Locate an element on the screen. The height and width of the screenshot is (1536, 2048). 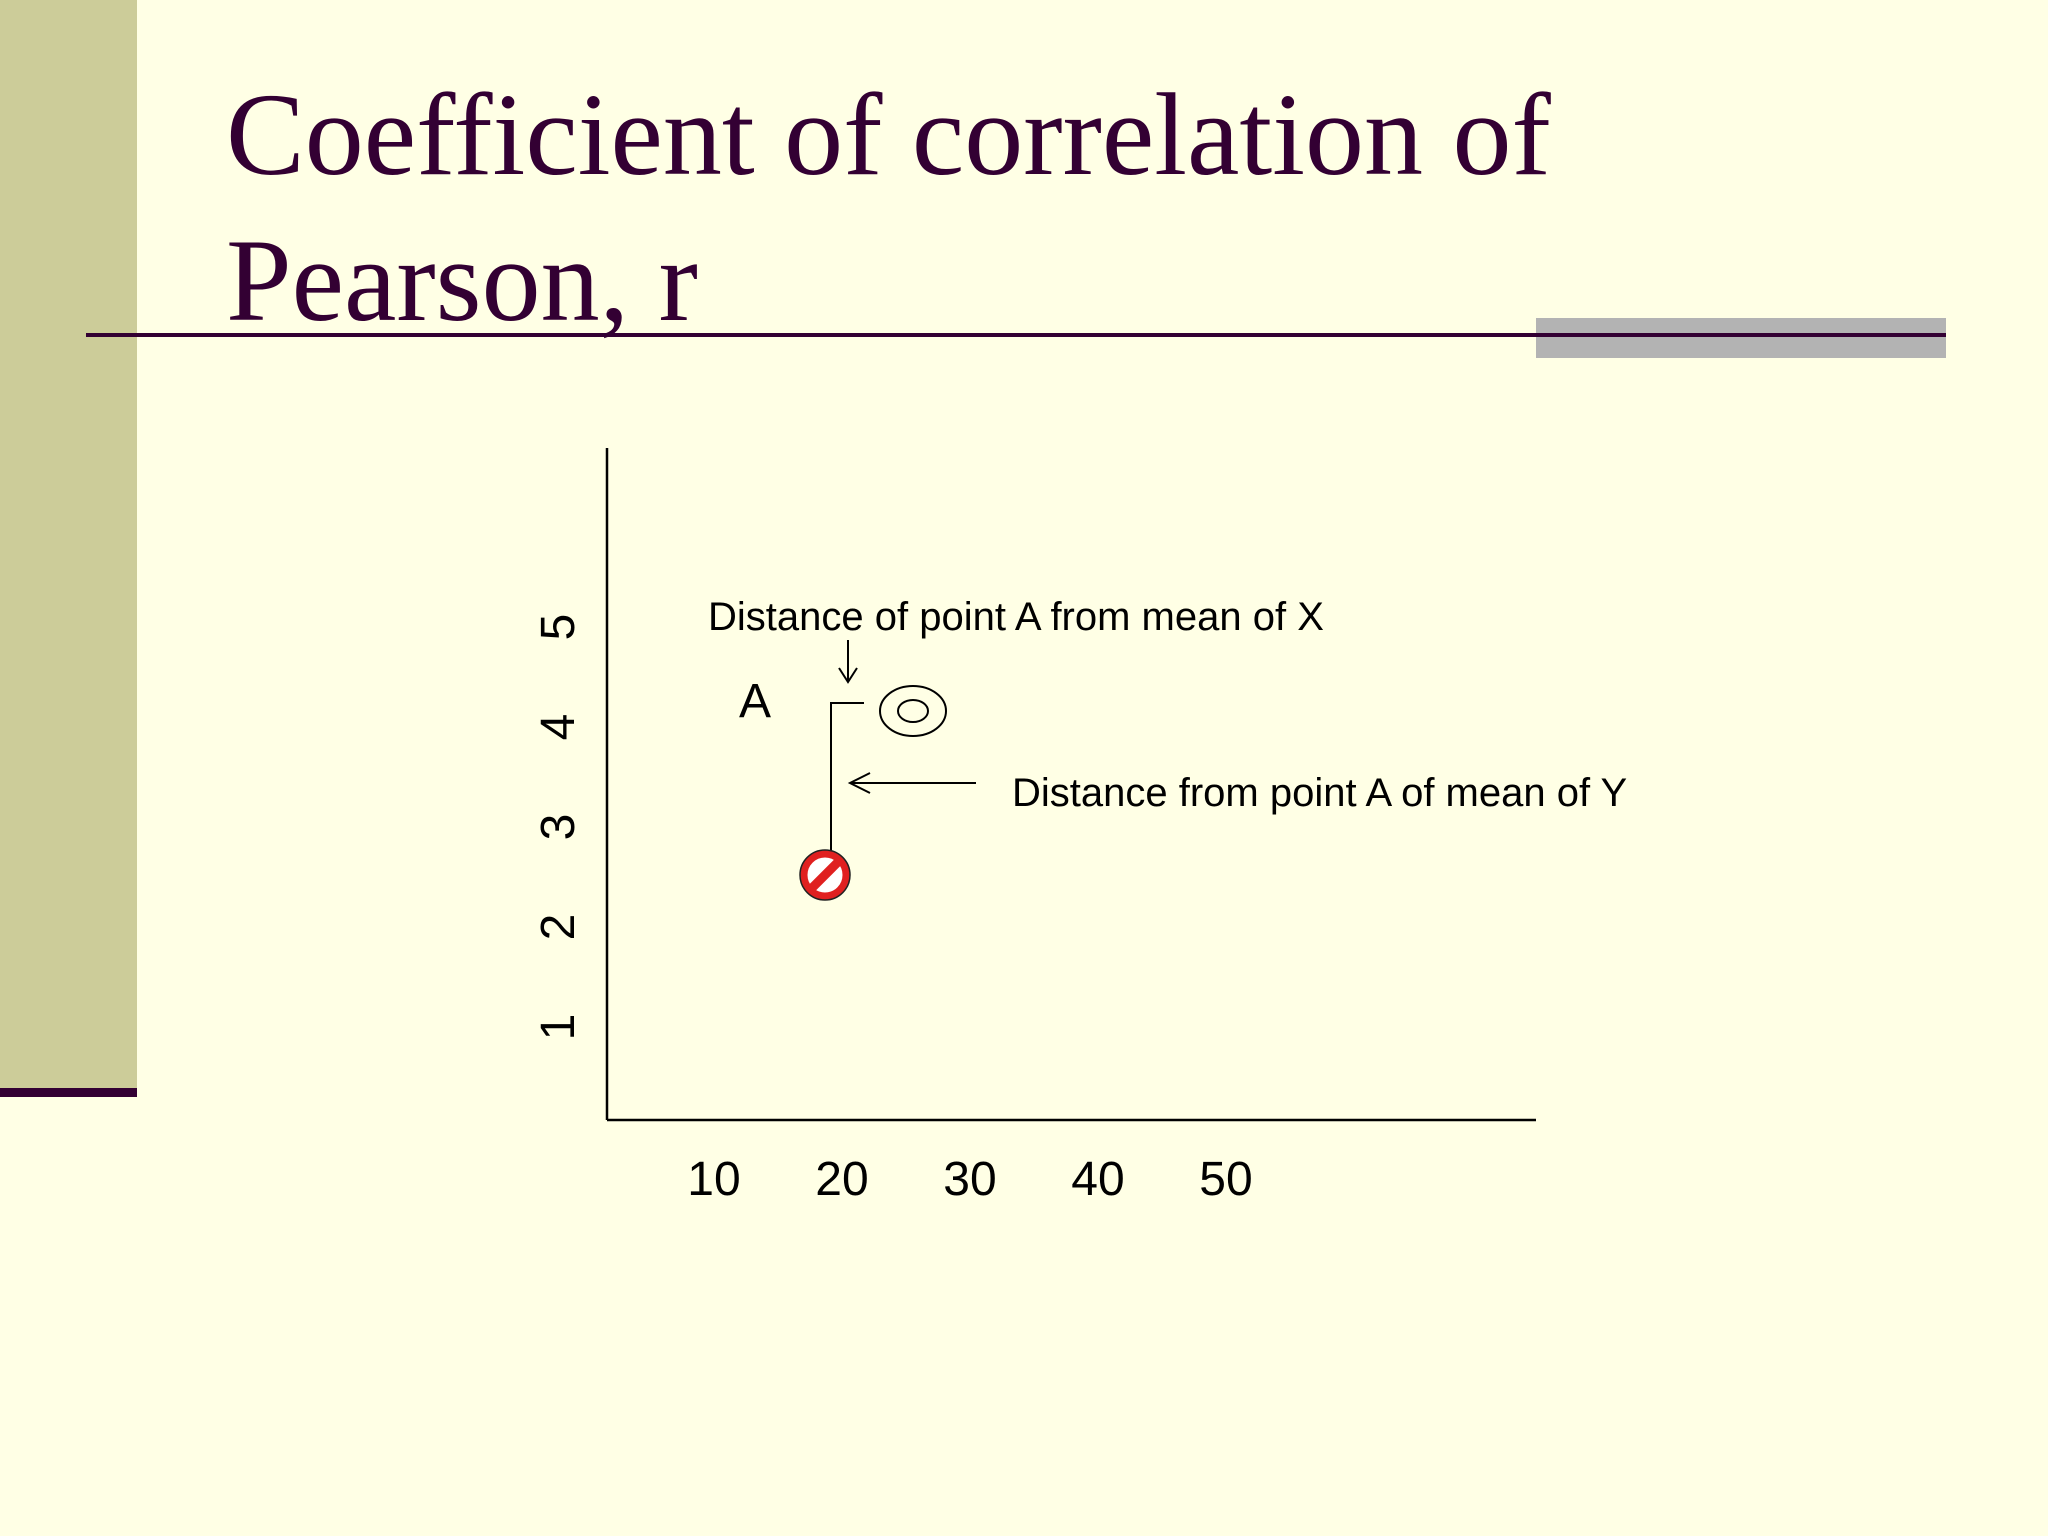
x-tick-label: 40 is located at coordinates (1097, 1179).